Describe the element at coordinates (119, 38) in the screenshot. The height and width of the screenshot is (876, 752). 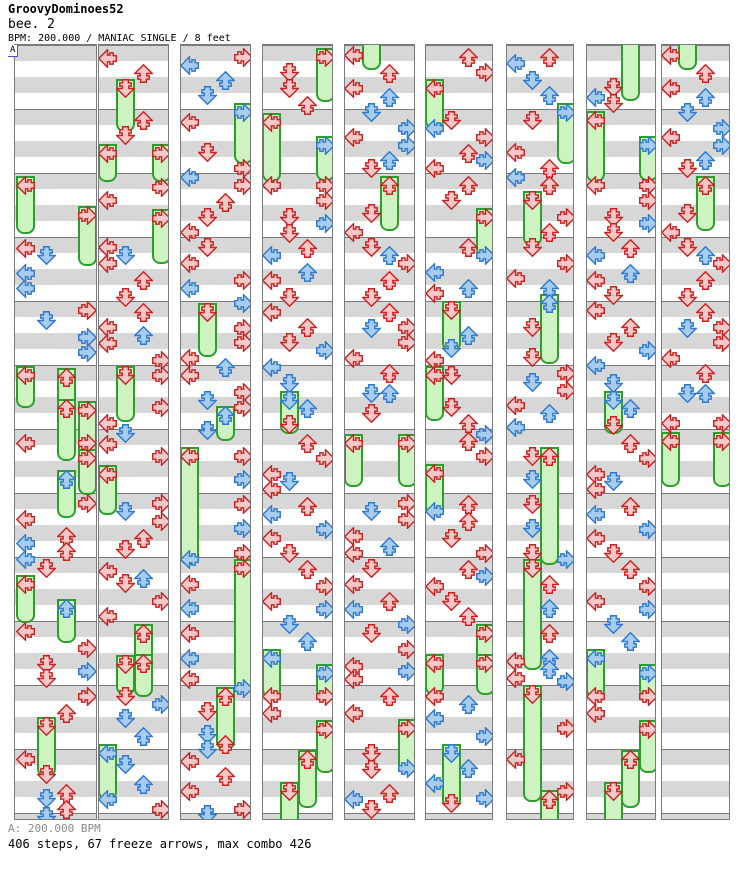
I see `bpm-difficulty-info: BPM: 200.000 / MANIAC SINGLE / 8 feet` at that location.